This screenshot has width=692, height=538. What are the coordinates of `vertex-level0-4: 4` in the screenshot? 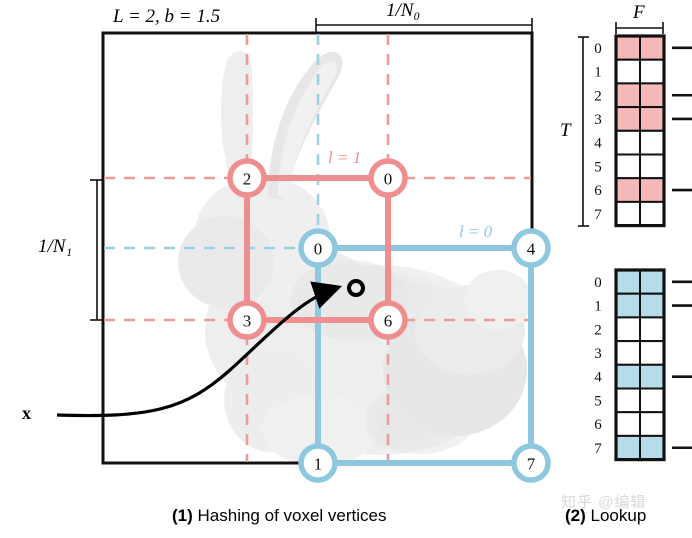 It's located at (531, 248).